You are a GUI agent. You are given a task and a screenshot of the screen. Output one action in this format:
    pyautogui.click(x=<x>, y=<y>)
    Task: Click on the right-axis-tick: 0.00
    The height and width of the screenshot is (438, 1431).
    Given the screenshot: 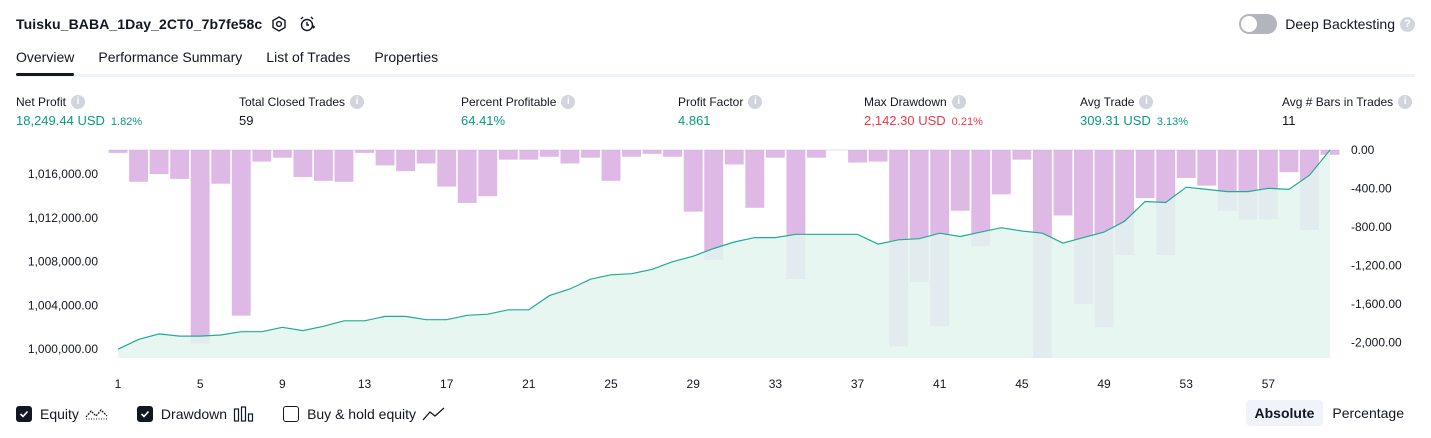 What is the action you would take?
    pyautogui.click(x=1363, y=150)
    